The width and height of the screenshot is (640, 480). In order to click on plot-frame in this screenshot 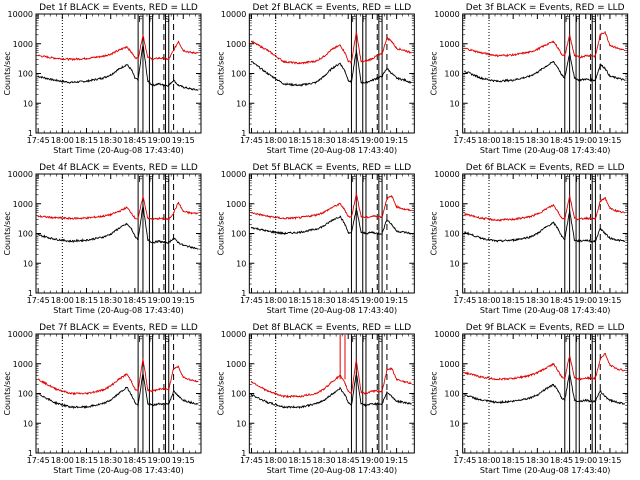, I will do `click(118, 73)`.